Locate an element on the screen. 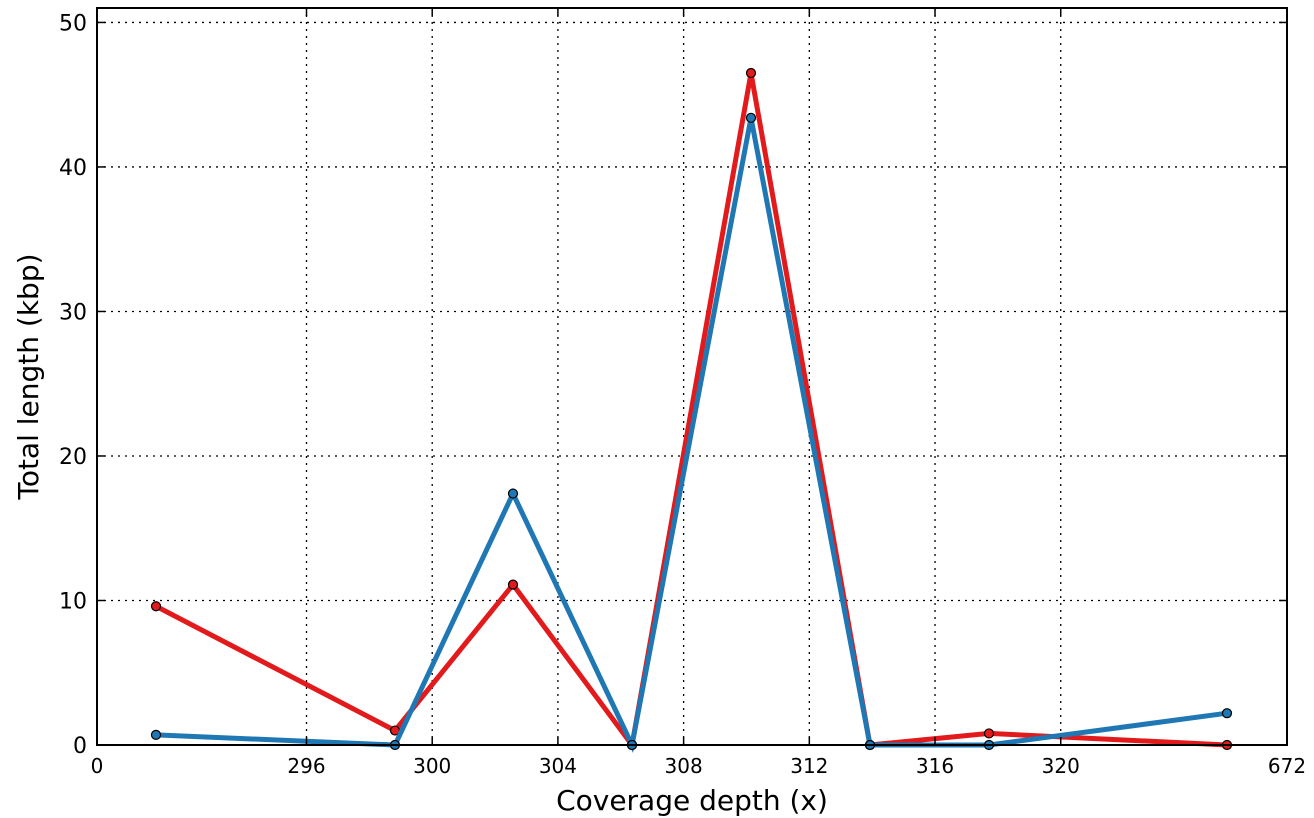  y-tick-label: 50 is located at coordinates (73, 23).